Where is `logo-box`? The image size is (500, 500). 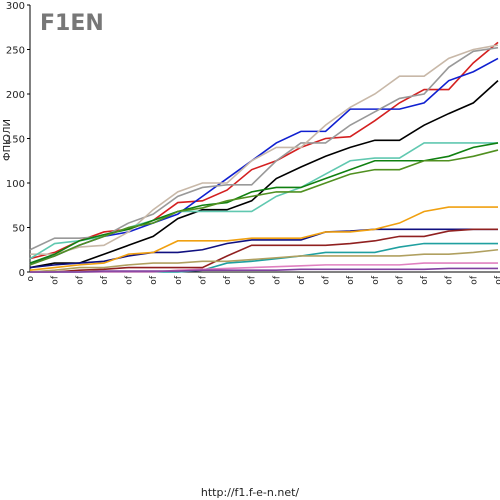 logo-box is located at coordinates (67, 22).